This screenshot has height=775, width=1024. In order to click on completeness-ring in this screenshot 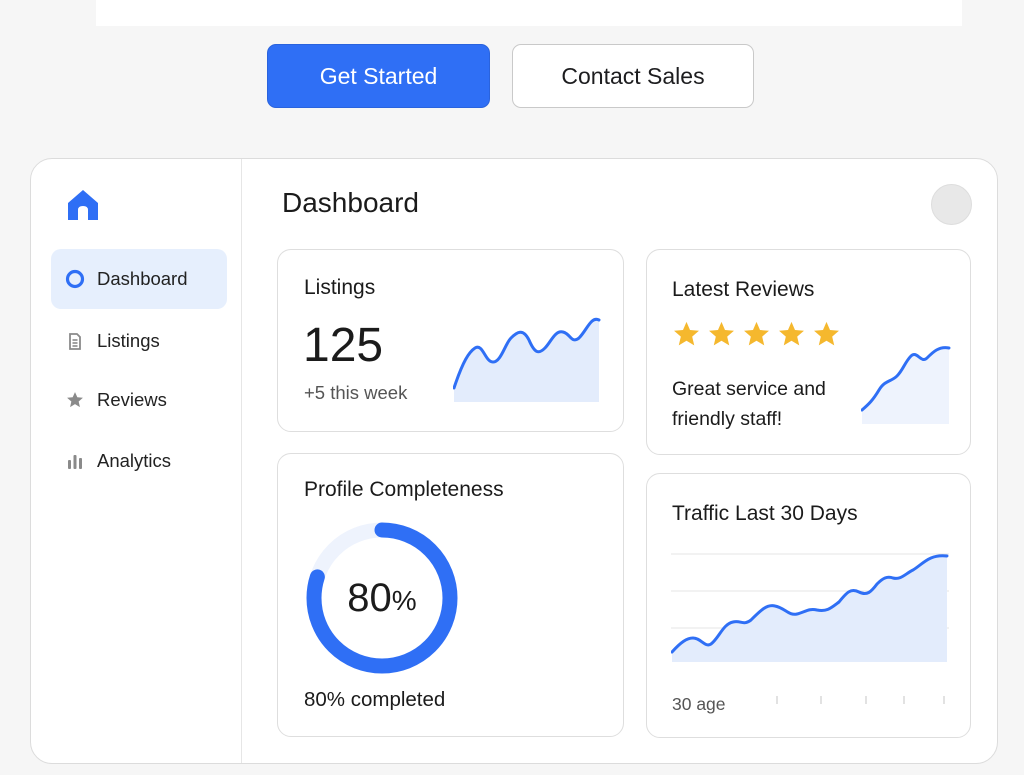, I will do `click(382, 598)`.